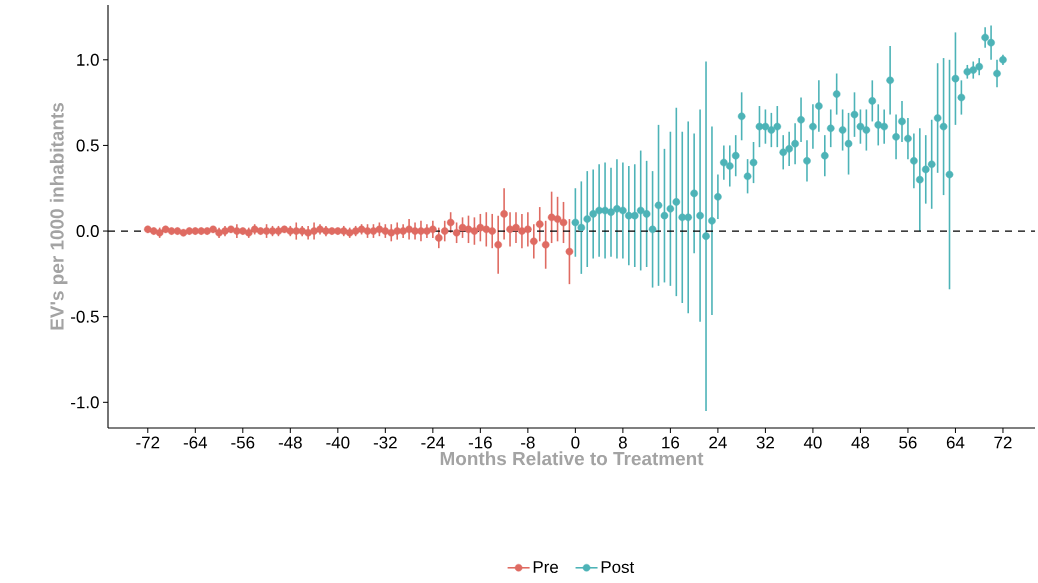  I want to click on y-tick-label: -1.0, so click(85, 402).